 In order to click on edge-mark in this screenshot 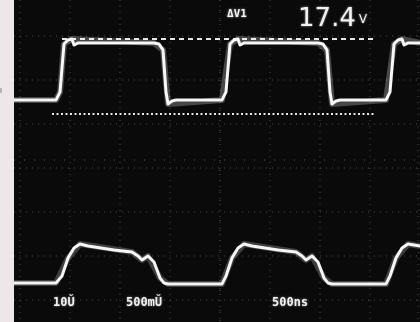, I will do `click(1, 90)`.